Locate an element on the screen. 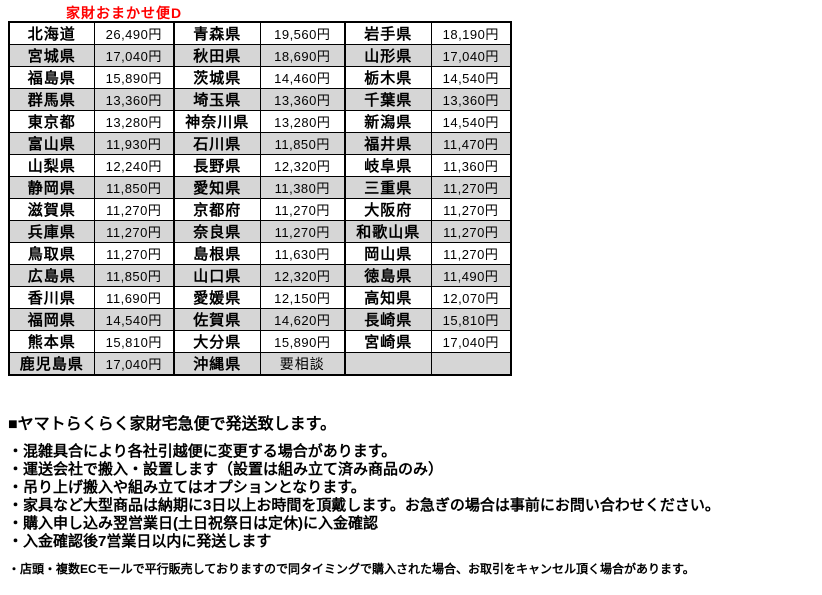 The height and width of the screenshot is (595, 822). prefecture-cell: 徳島県 is located at coordinates (388, 275).